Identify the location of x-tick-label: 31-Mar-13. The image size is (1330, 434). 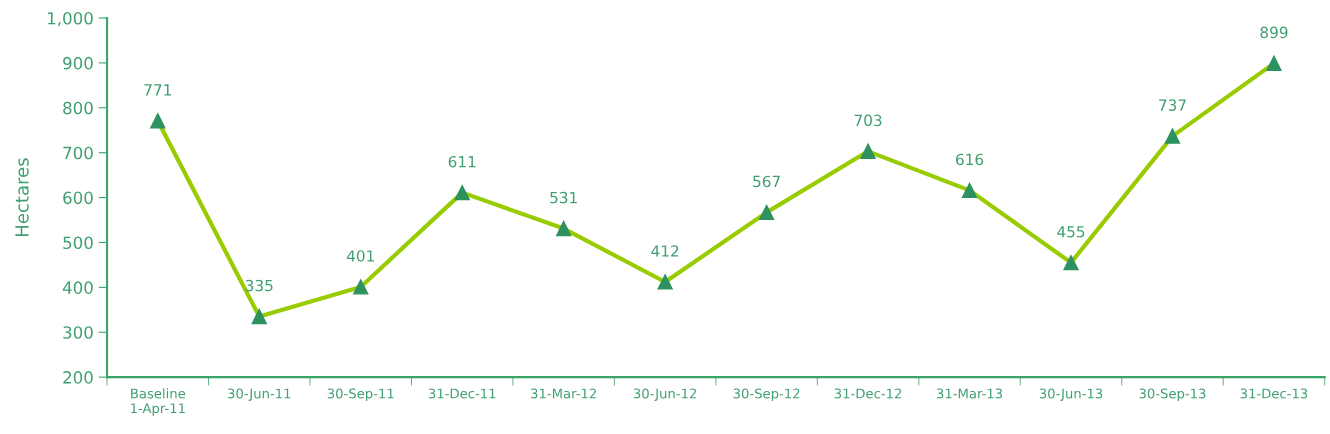
(969, 393).